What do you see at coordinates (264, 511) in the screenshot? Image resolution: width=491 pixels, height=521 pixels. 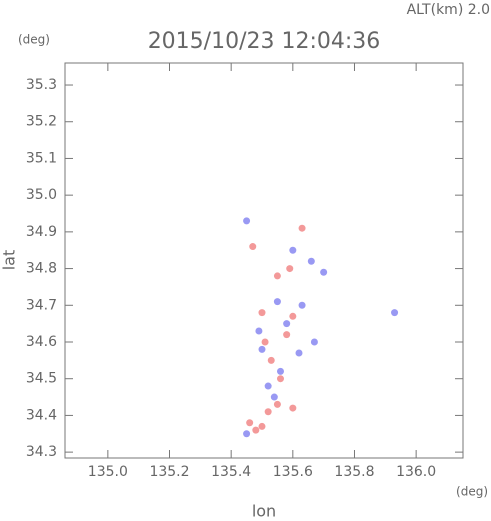 I see `x-axis-label: lon` at bounding box center [264, 511].